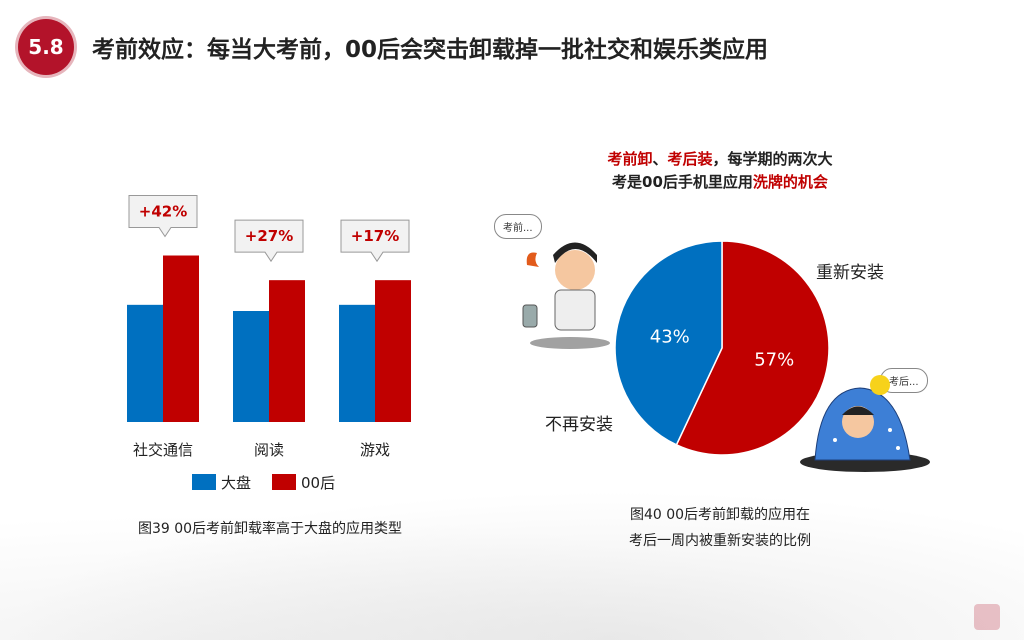 This screenshot has height=640, width=1024. Describe the element at coordinates (774, 360) in the screenshot. I see `pie-value-label-1: 57%` at that location.